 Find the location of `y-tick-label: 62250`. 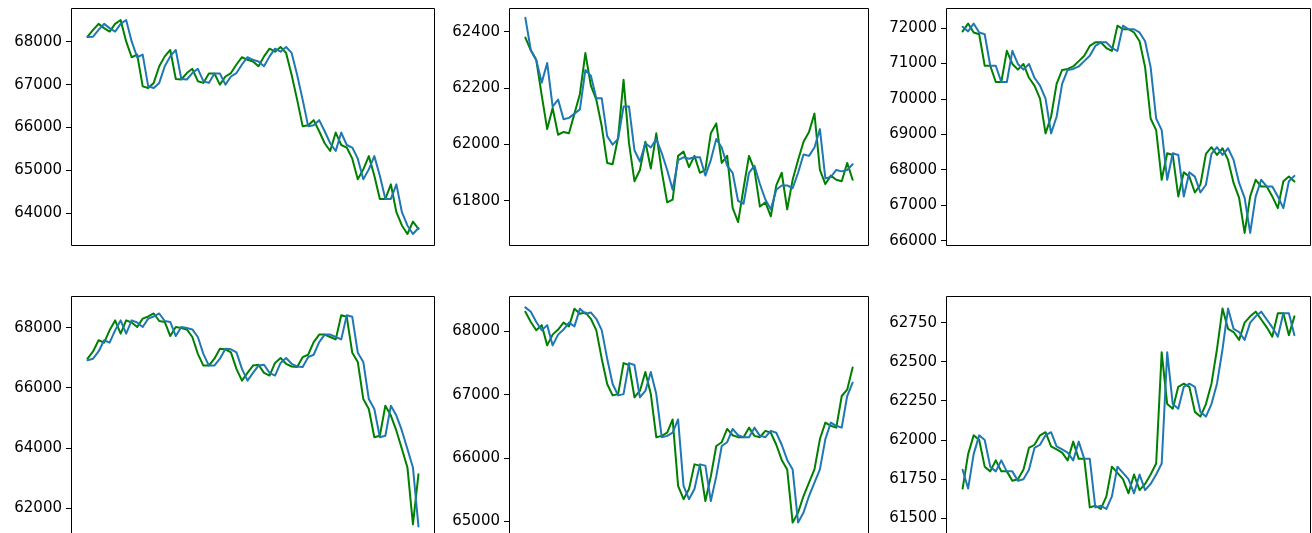

y-tick-label: 62250 is located at coordinates (913, 399).